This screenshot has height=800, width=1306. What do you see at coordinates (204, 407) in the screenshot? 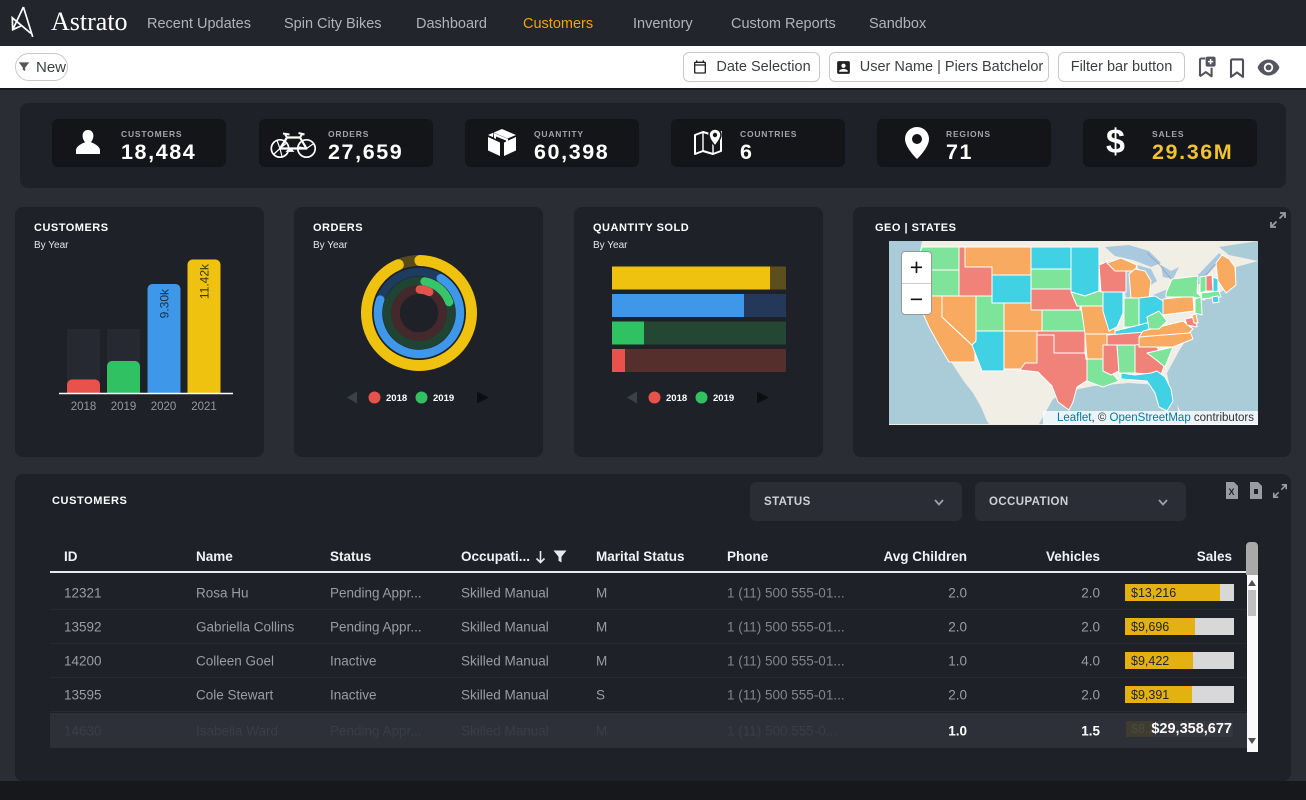
I see `svg-text: 2021` at bounding box center [204, 407].